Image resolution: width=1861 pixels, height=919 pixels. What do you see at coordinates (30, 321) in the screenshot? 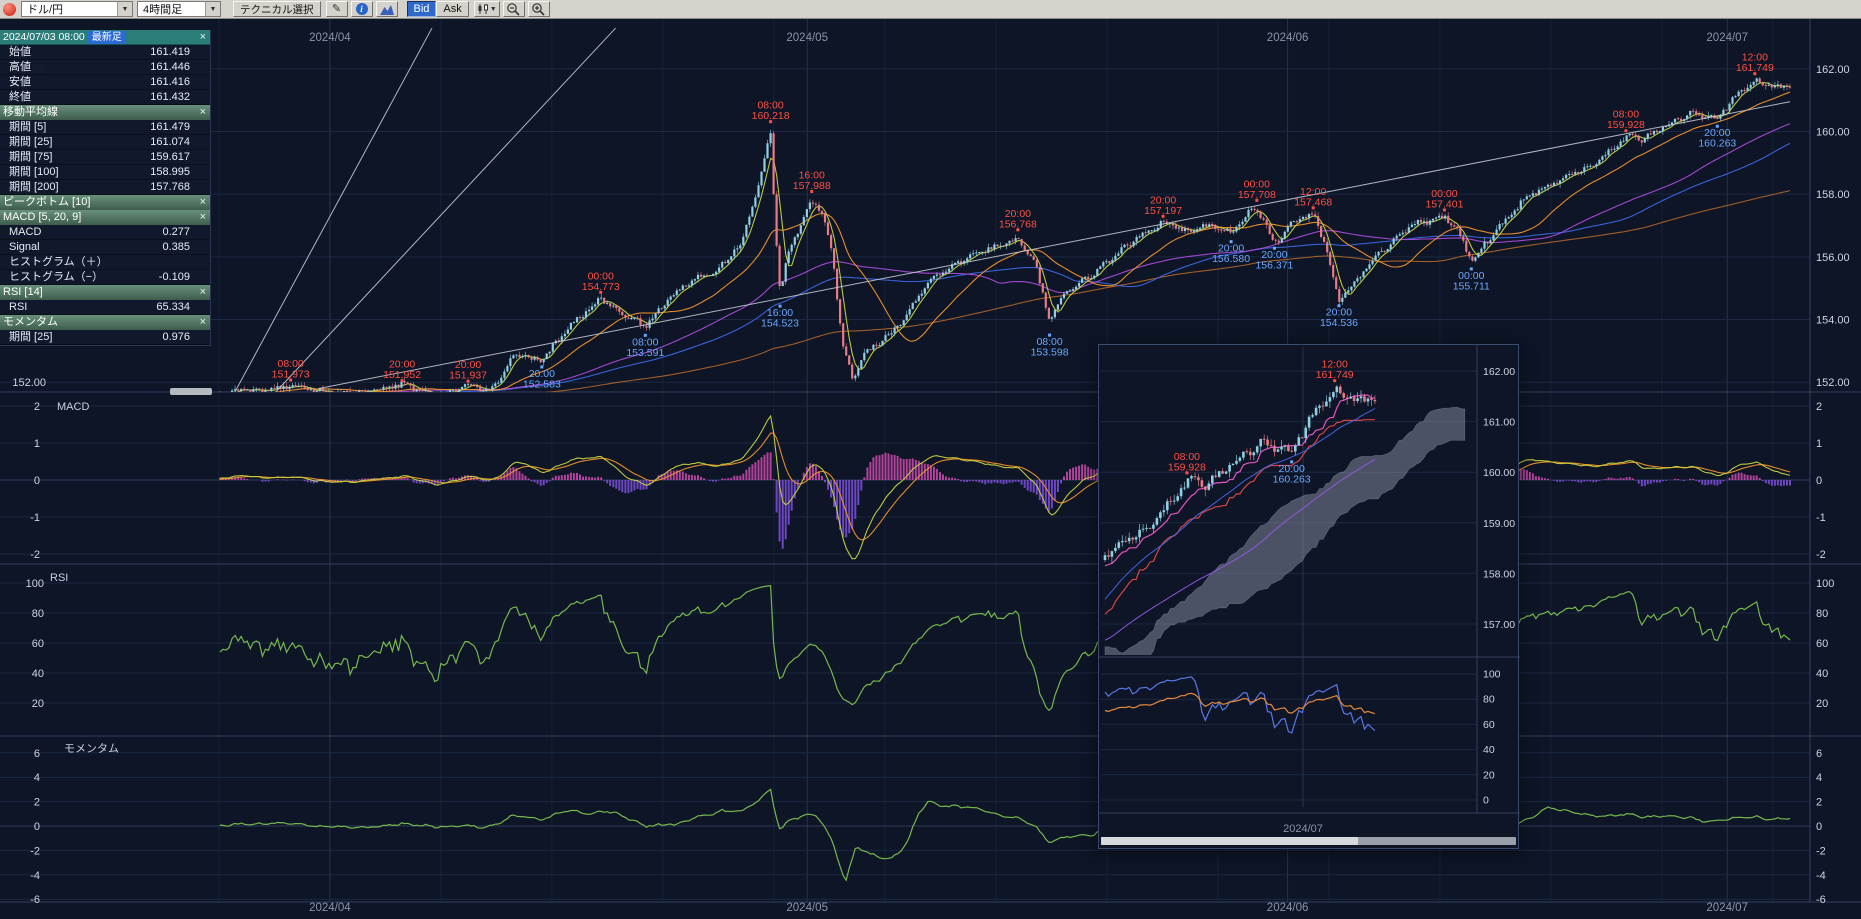
I see `section-title: モメンタム` at bounding box center [30, 321].